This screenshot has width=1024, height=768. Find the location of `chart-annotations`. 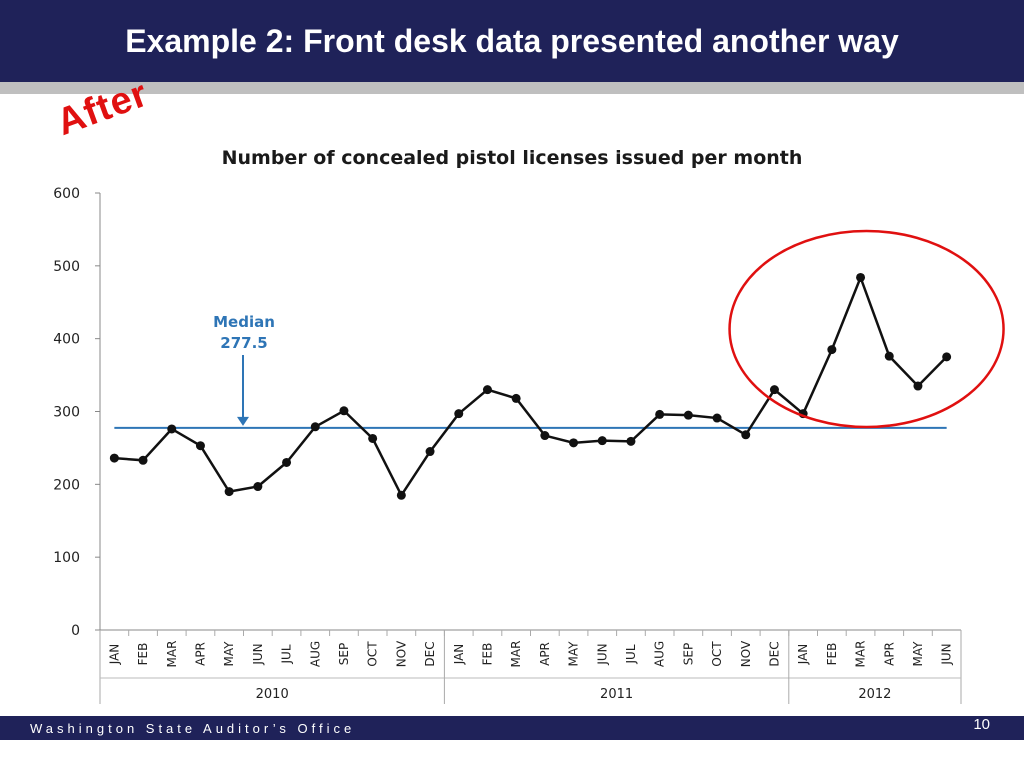

chart-annotations is located at coordinates (866, 329).